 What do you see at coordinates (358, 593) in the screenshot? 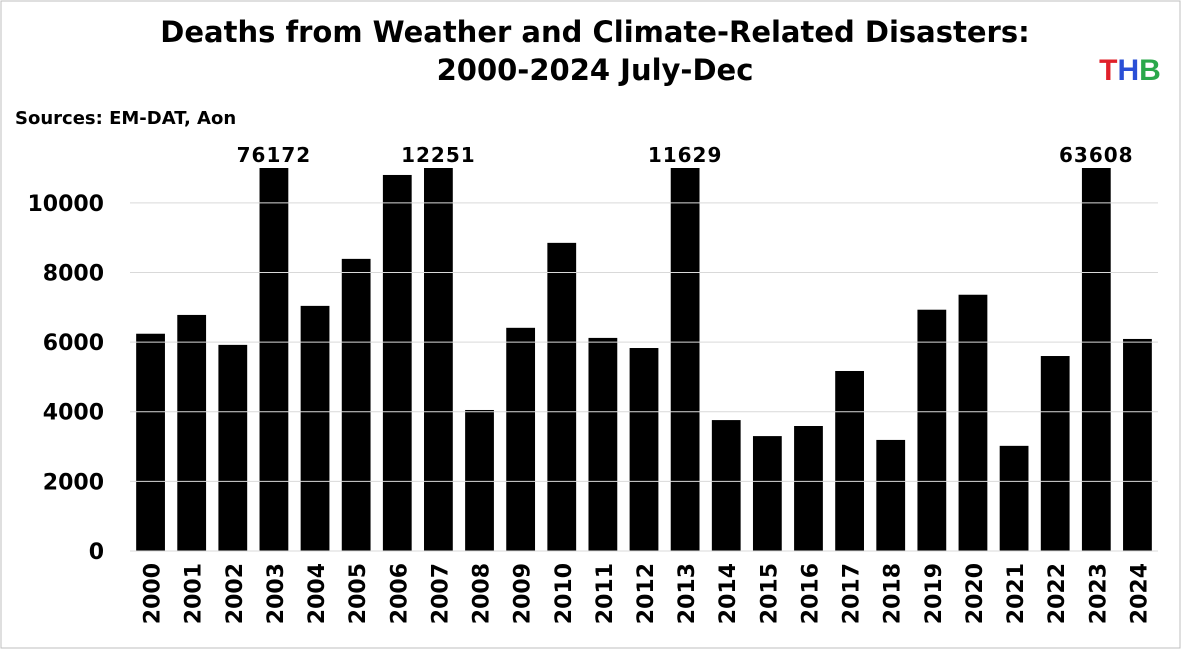
I see `x-tick-label: 2005` at bounding box center [358, 593].